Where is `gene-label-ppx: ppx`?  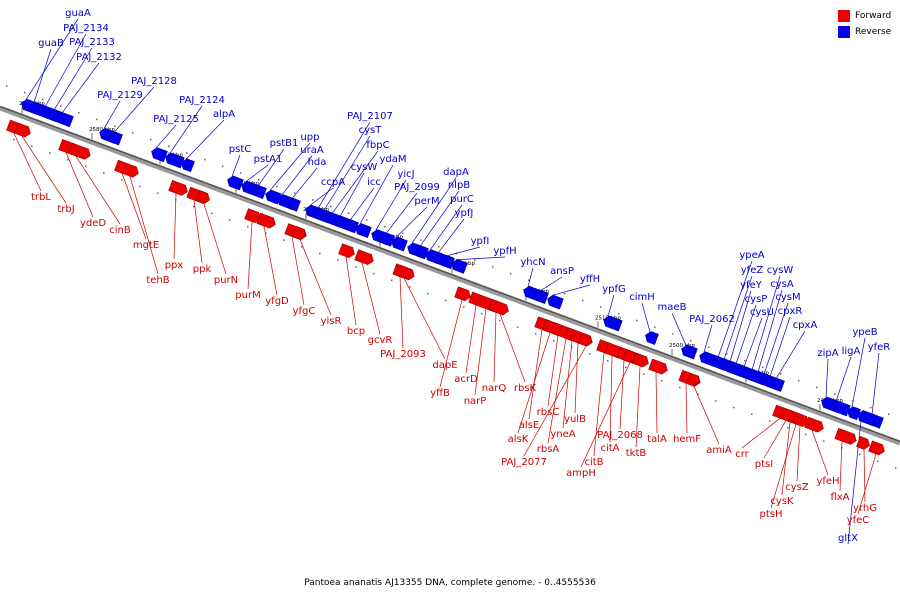 gene-label-ppx: ppx is located at coordinates (174, 265).